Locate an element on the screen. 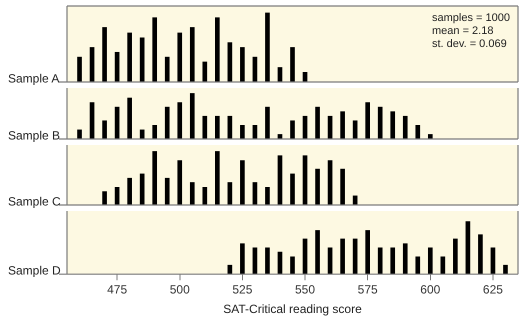  x-tick-label: 475 is located at coordinates (117, 289).